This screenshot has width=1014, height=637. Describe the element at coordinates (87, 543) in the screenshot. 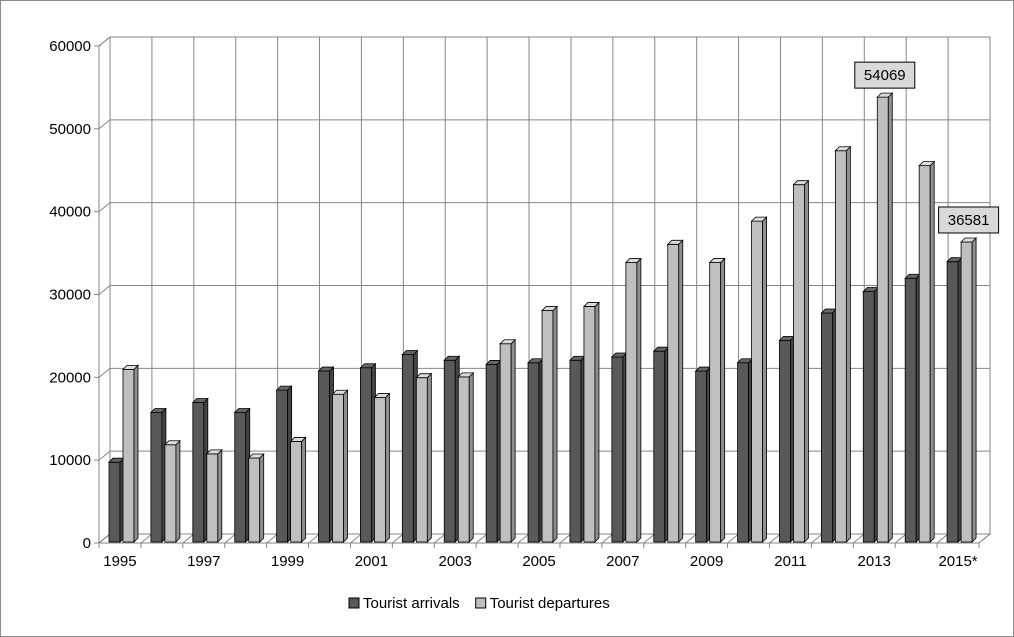

I see `y-tick-label: 0` at that location.